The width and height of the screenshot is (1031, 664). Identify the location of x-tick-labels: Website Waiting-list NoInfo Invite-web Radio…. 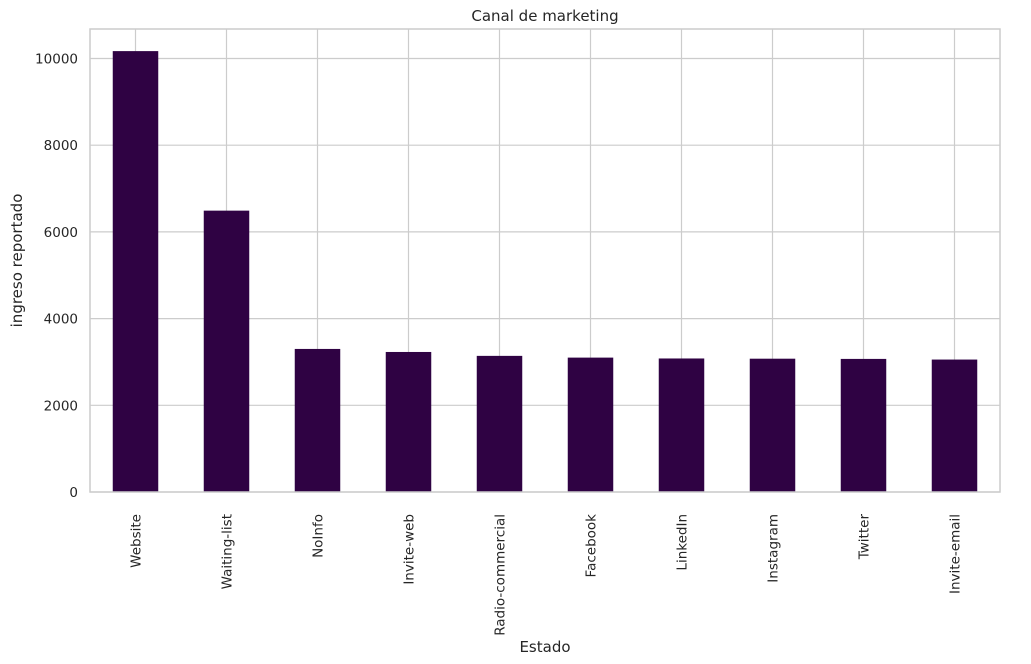
(546, 575).